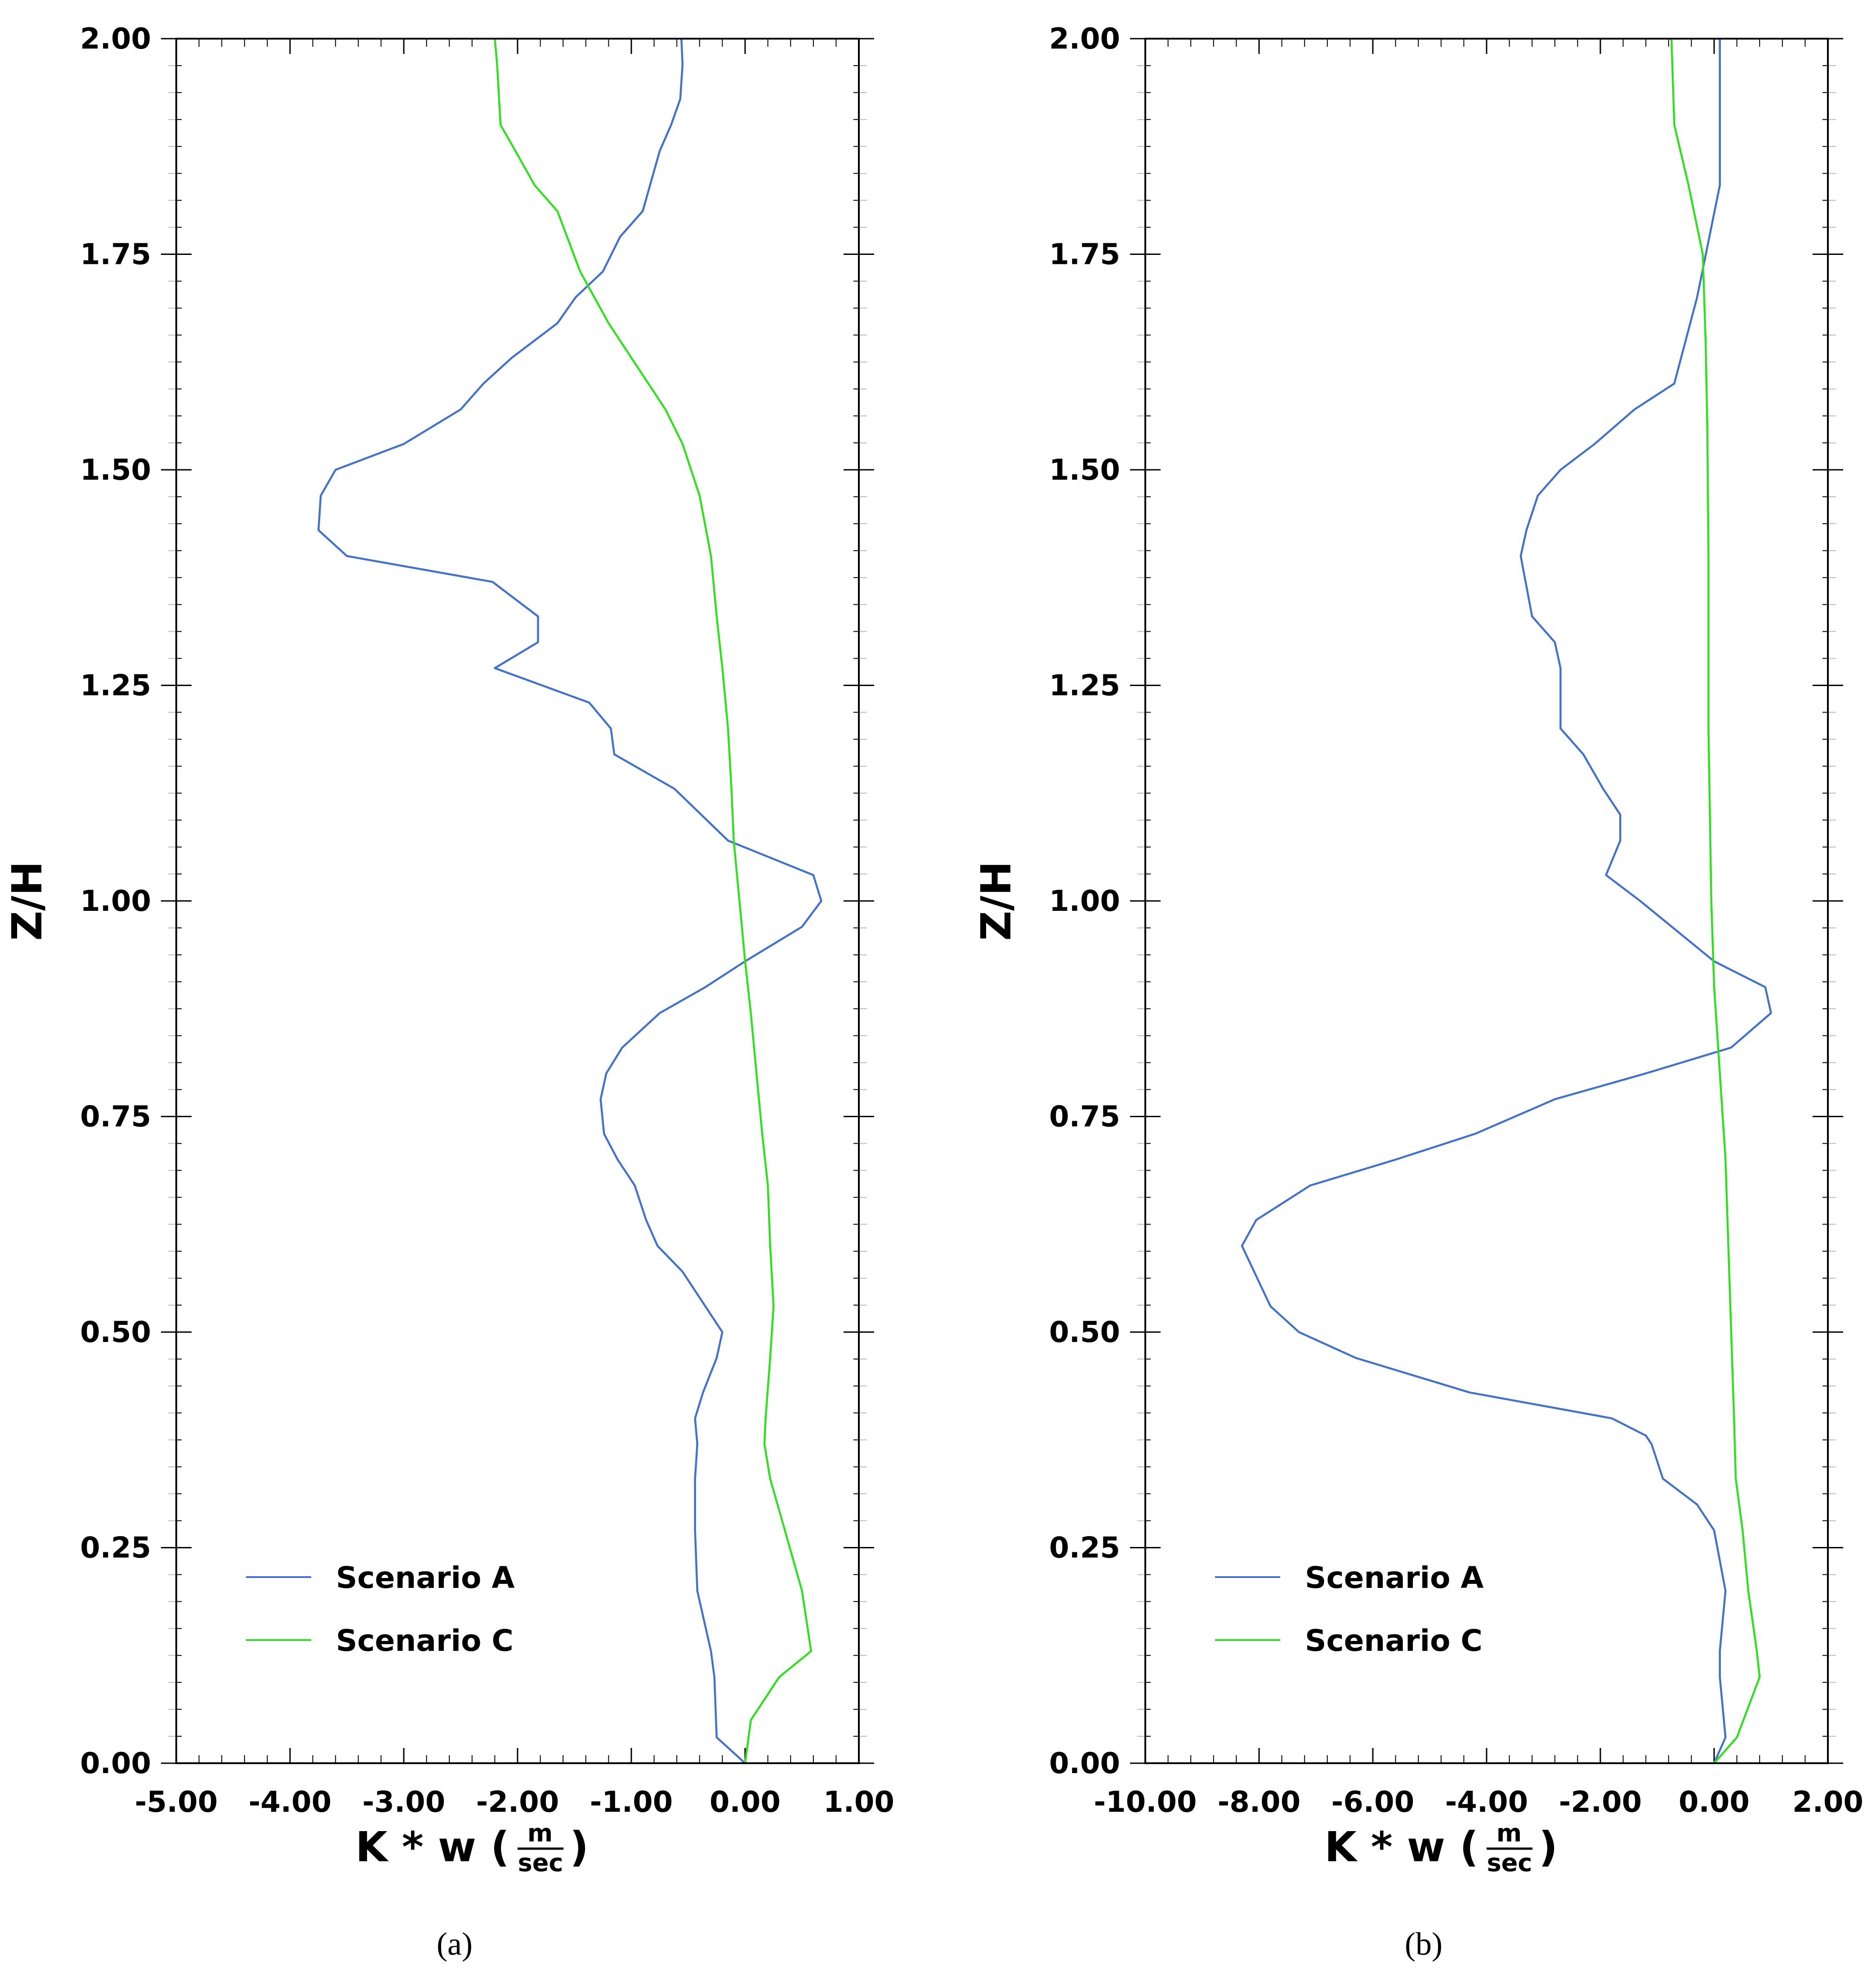 This screenshot has height=1988, width=1876. I want to click on x-tick-label: -3.00, so click(403, 1802).